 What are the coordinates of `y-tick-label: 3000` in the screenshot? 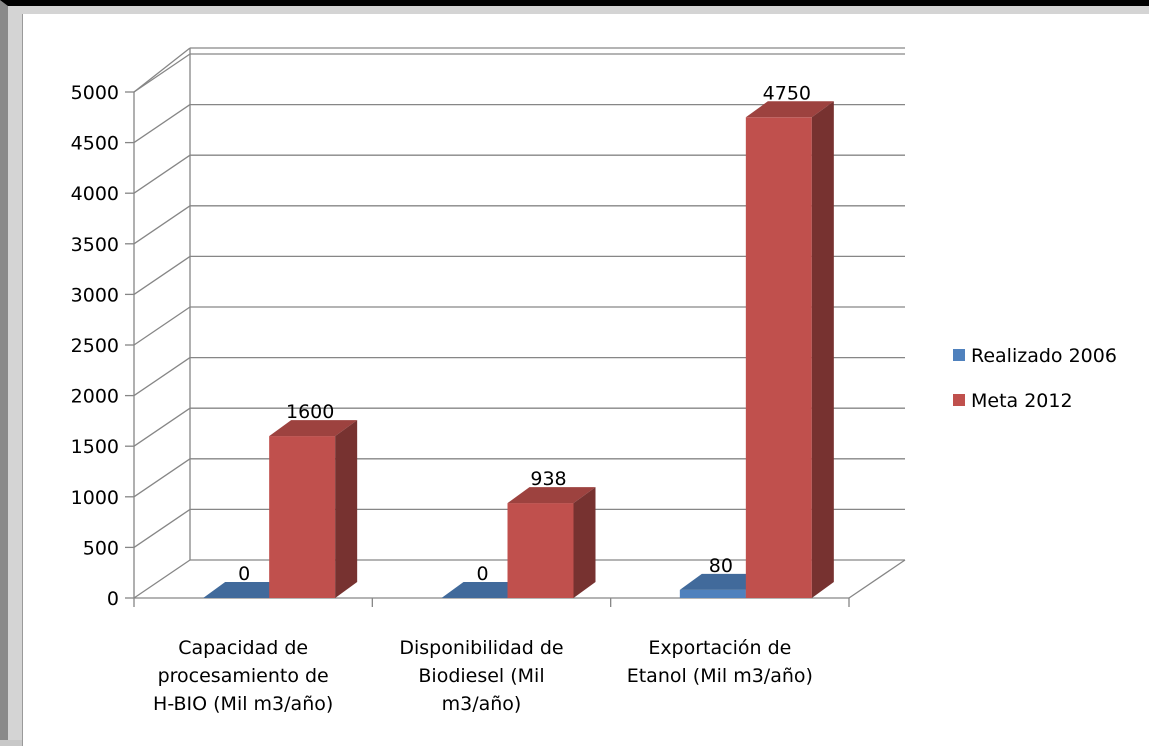 It's located at (95, 295).